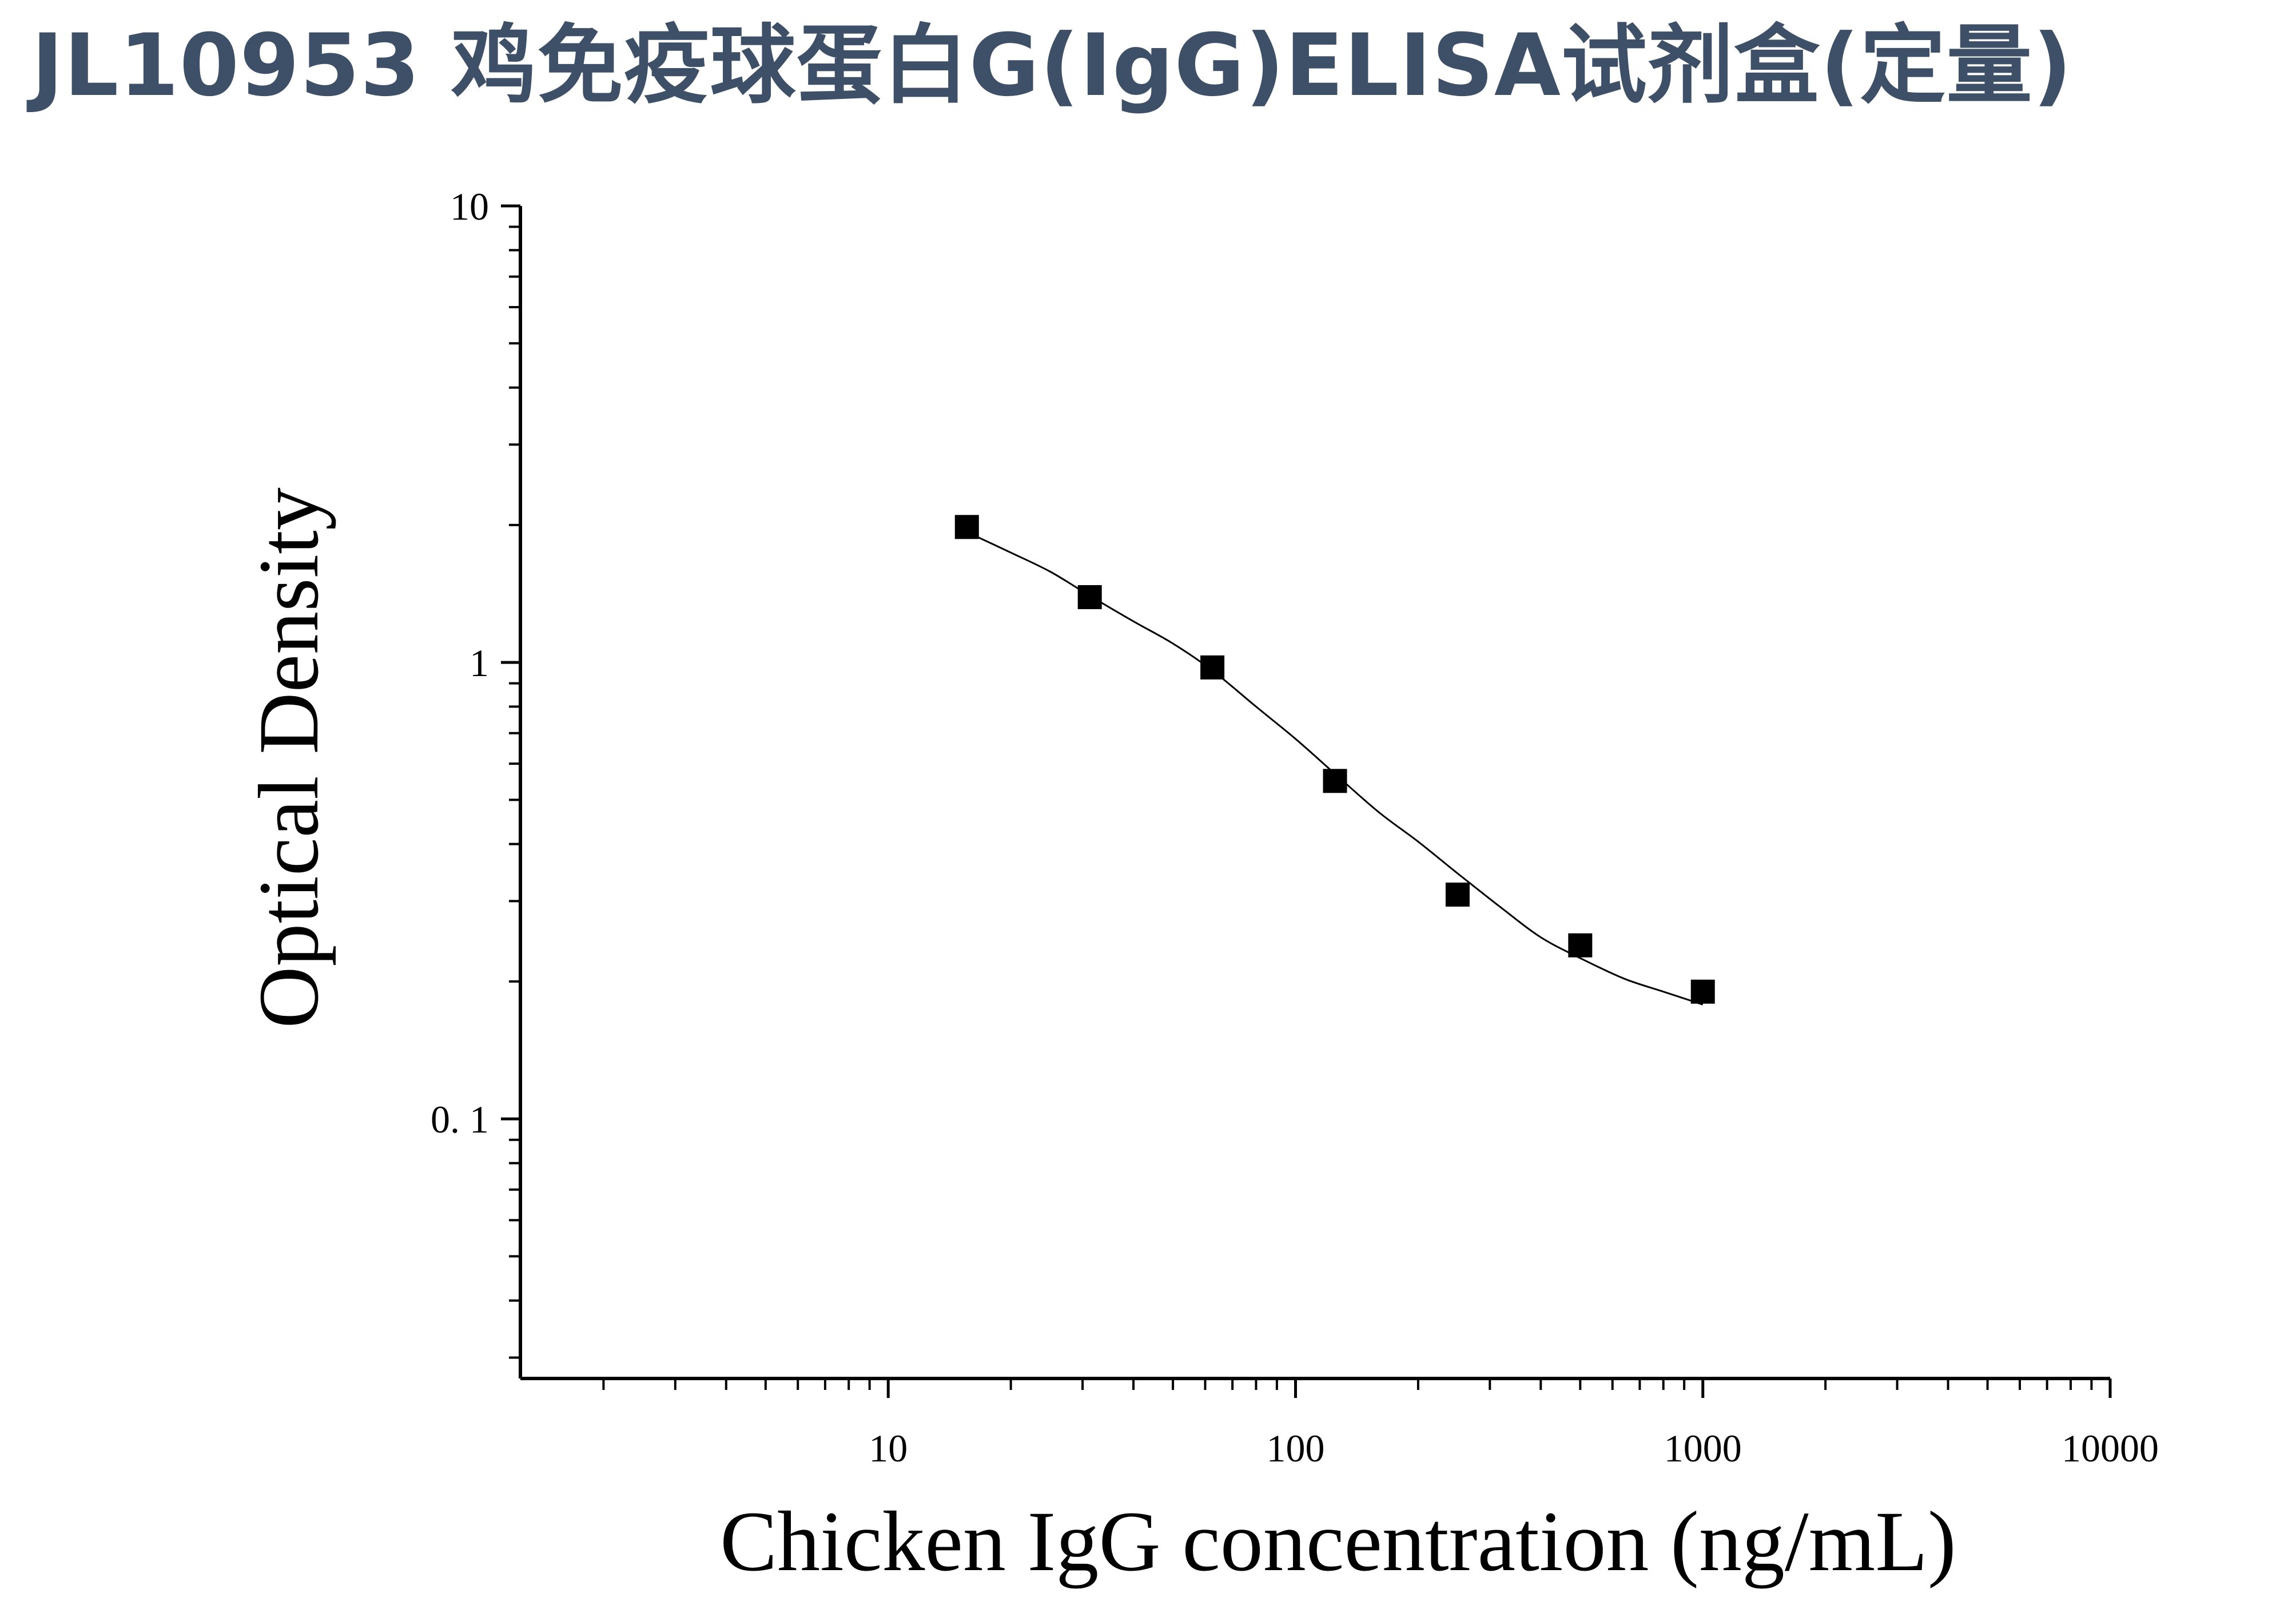 The image size is (2296, 1605). I want to click on x-tick-label: 1000, so click(1703, 1448).